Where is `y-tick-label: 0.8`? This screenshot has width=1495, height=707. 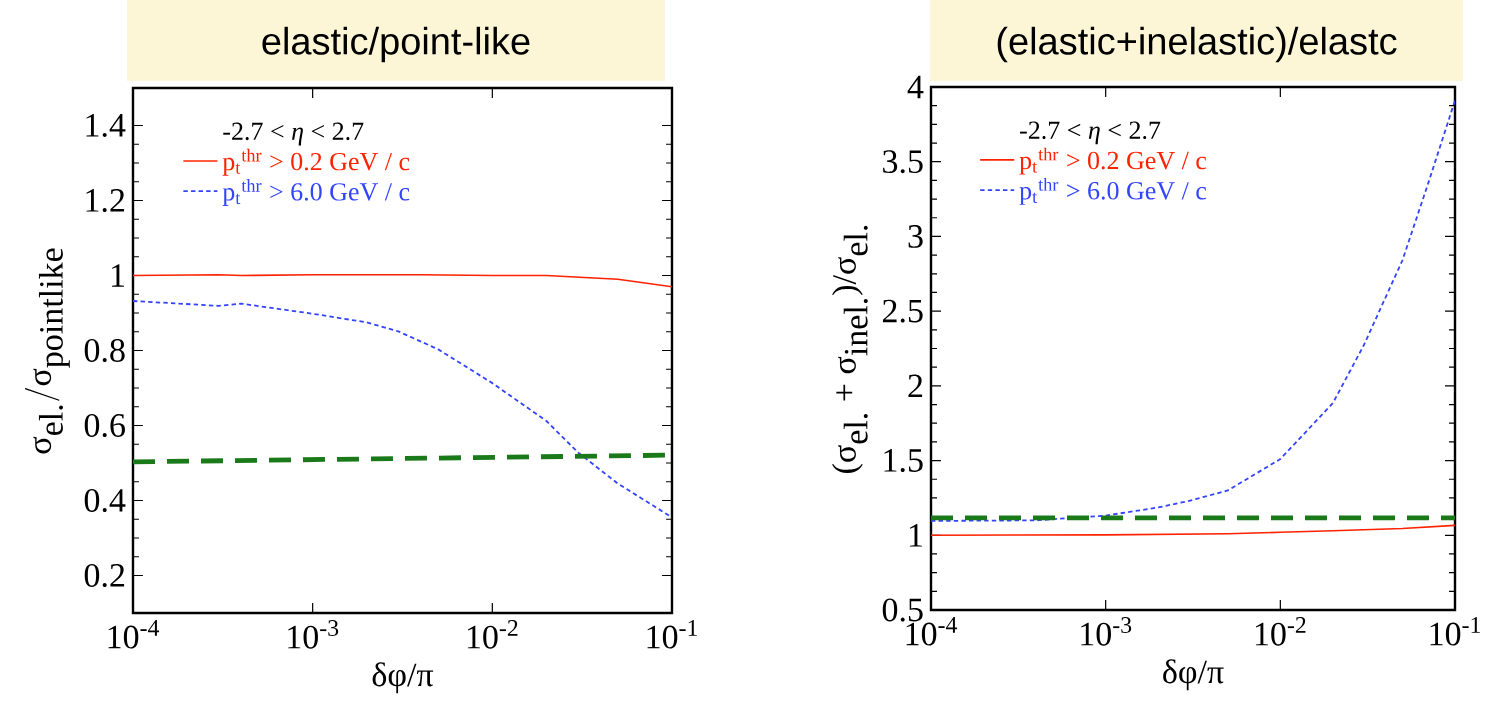 y-tick-label: 0.8 is located at coordinates (104, 350).